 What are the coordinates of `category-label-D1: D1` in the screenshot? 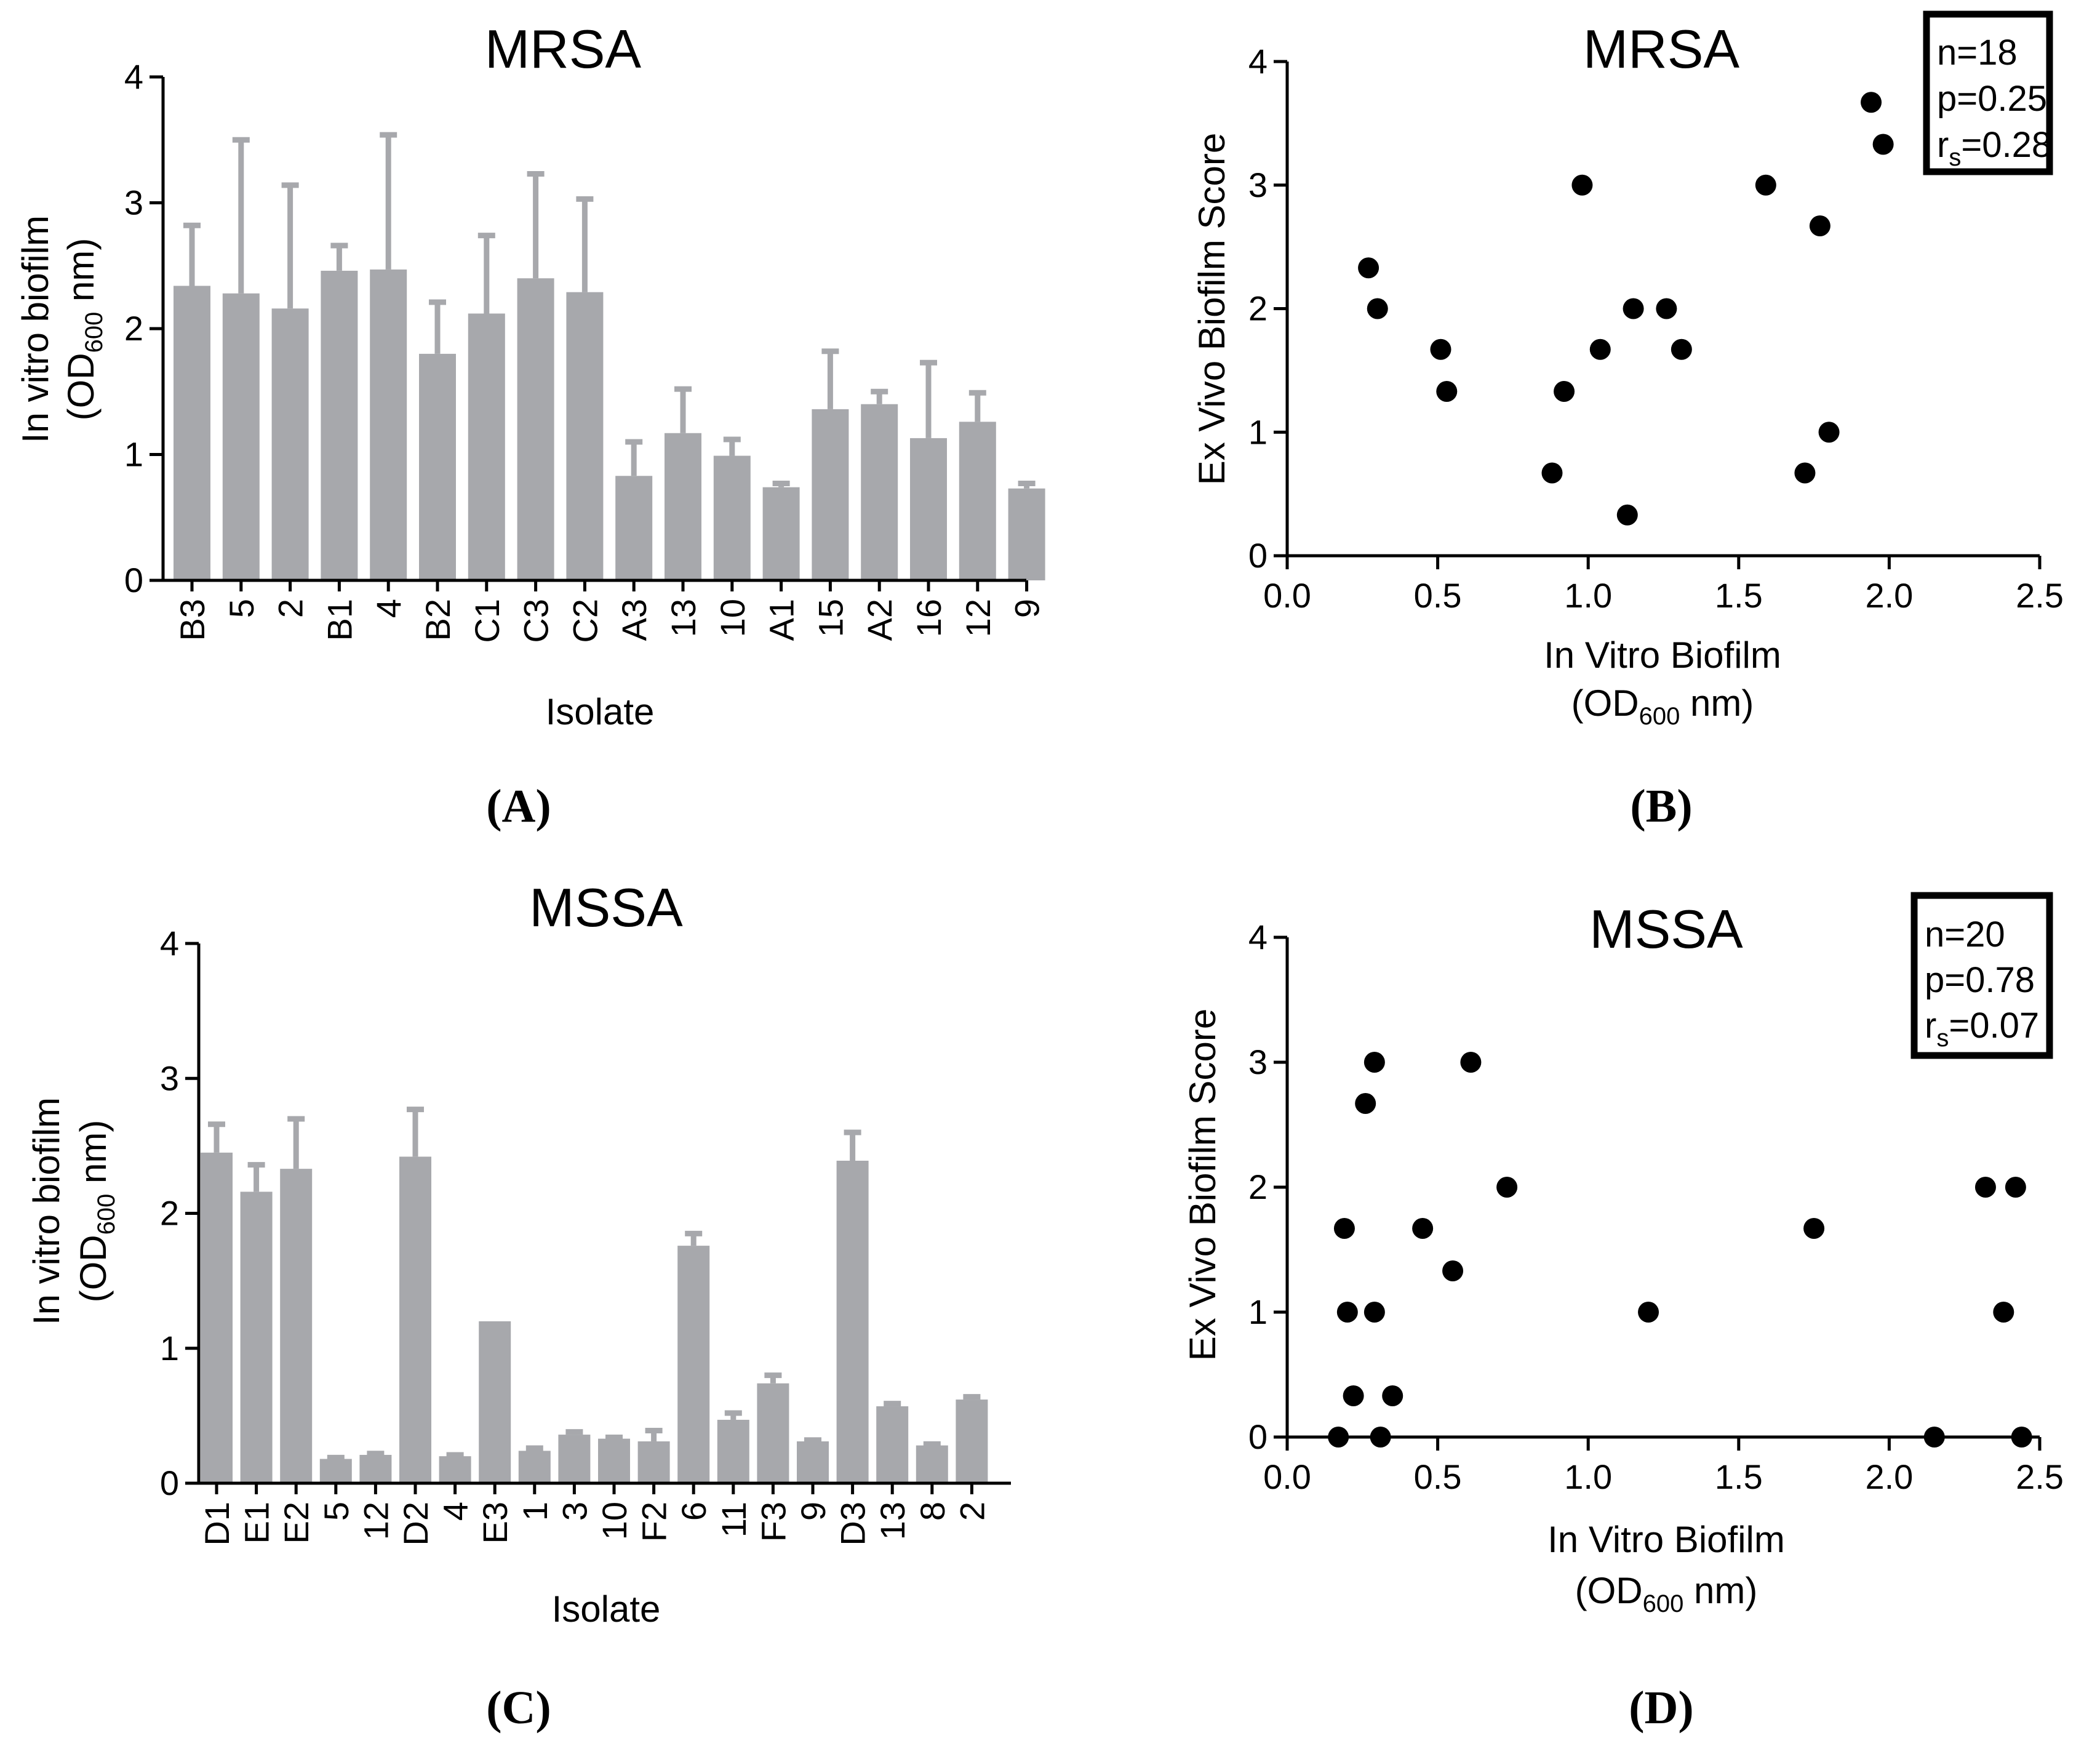 It's located at (217, 1524).